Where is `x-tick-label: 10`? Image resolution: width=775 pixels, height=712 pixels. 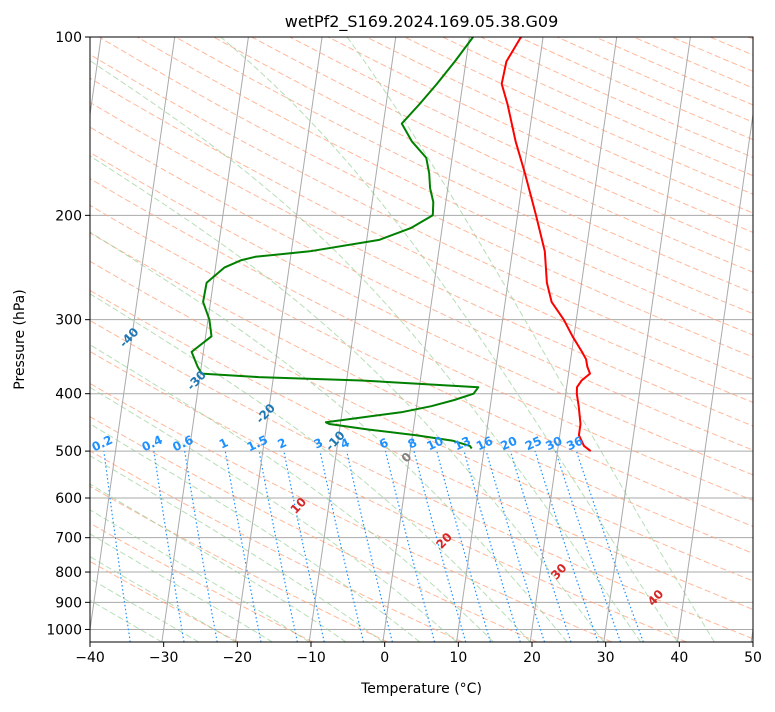
x-tick-label: 10 is located at coordinates (458, 658).